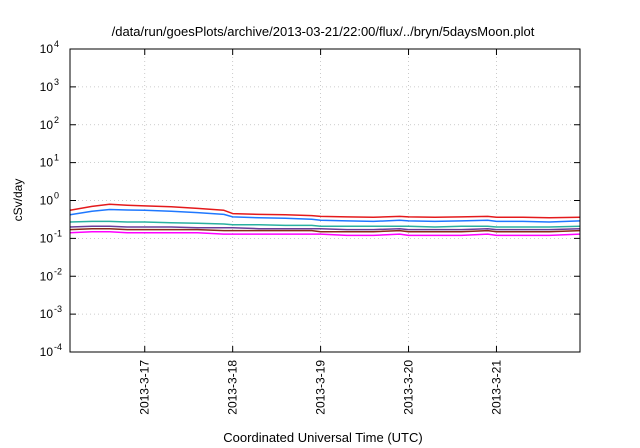 This screenshot has width=640, height=448. Describe the element at coordinates (233, 387) in the screenshot. I see `x-tick-label: 2013-3-18` at that location.